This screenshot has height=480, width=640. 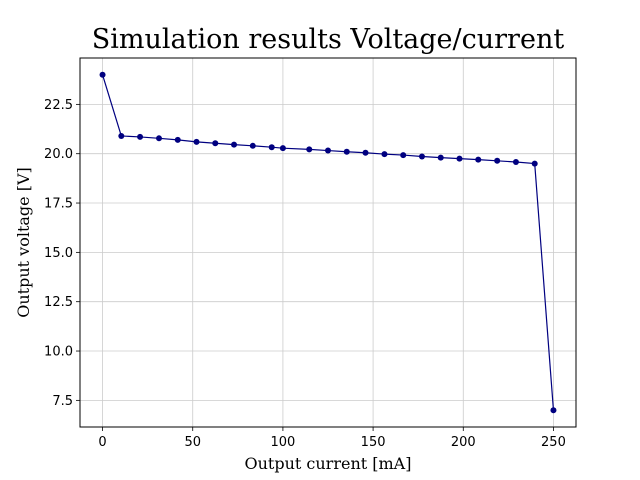 I want to click on y-axis: 7.5 10.0 12.5 15.0 17.5 20.0 22.5, so click(x=62, y=253).